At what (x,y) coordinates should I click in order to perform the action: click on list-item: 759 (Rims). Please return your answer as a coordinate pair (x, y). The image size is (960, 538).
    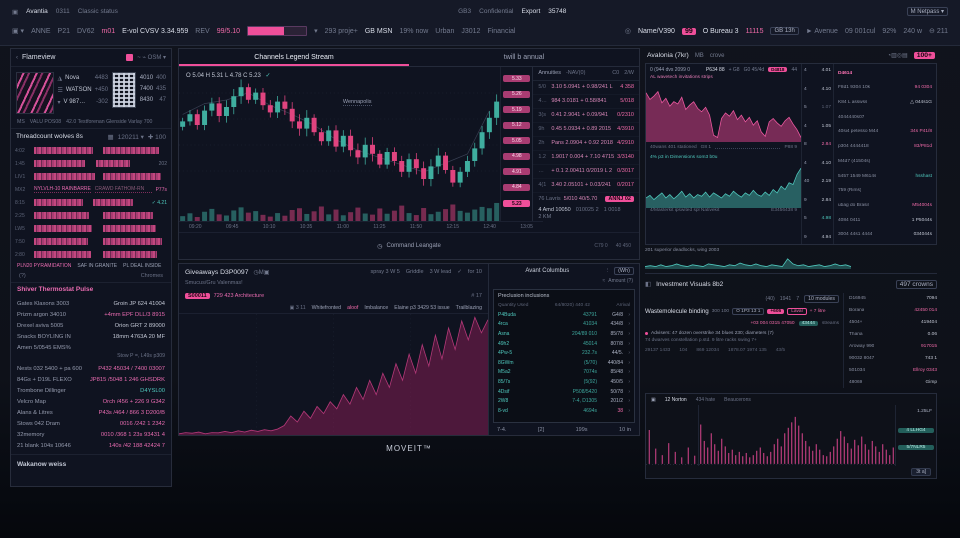
    Looking at the image, I should click on (885, 191).